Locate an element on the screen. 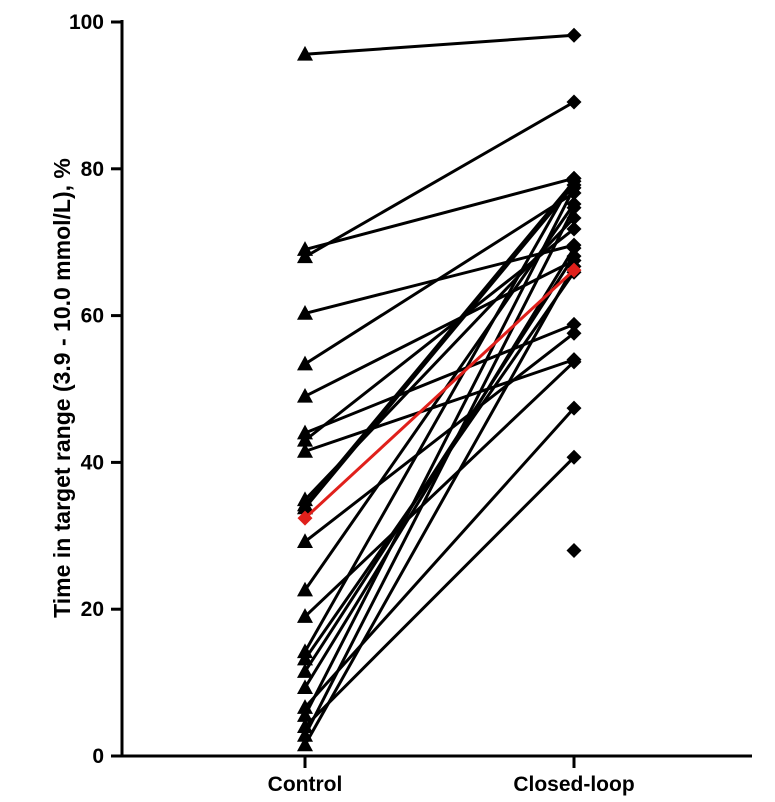 Image resolution: width=775 pixels, height=802 pixels. y-tick-label: 100 is located at coordinates (86, 22).